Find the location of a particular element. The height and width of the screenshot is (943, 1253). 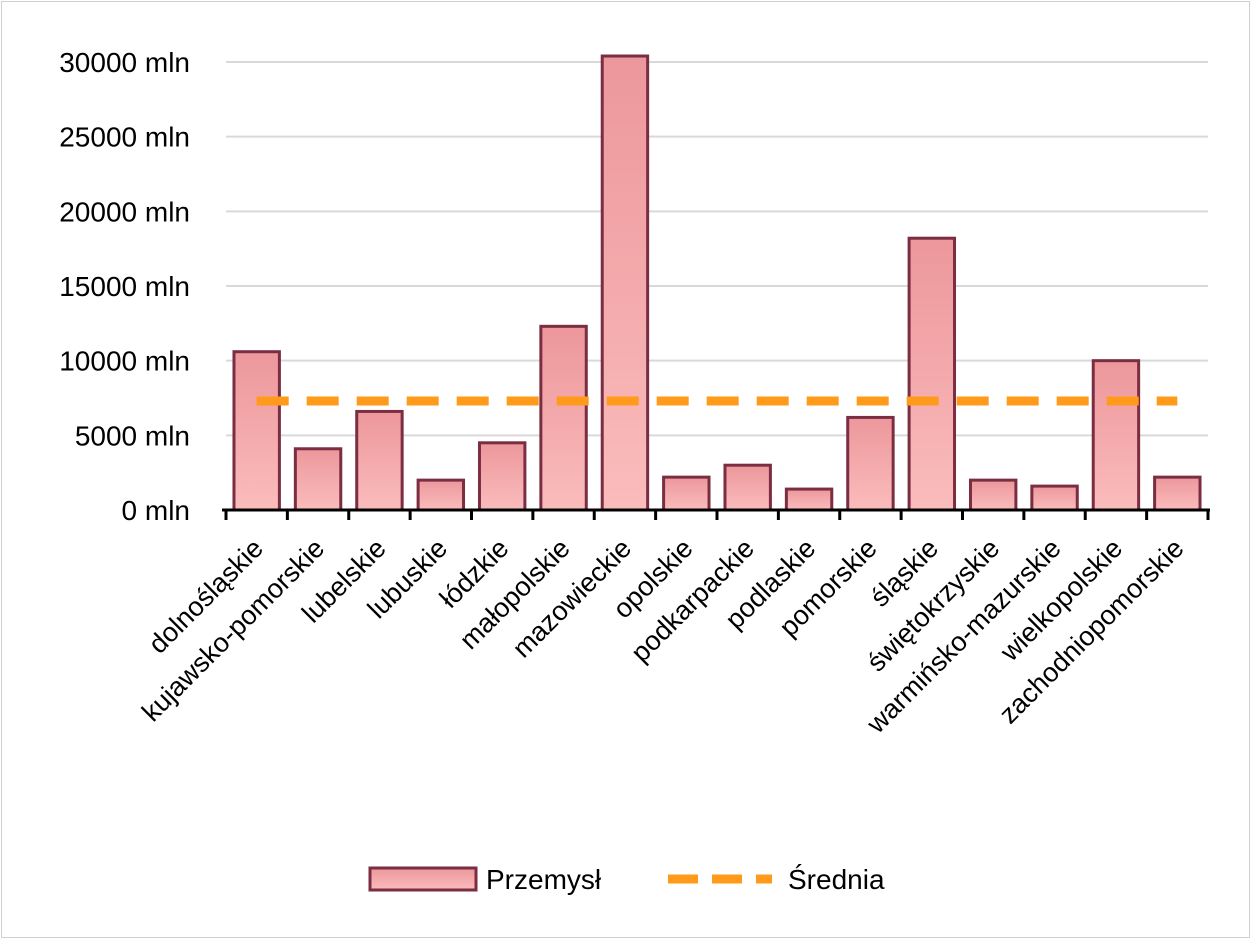

legend-label-przemysl: Przemysł is located at coordinates (544, 879).